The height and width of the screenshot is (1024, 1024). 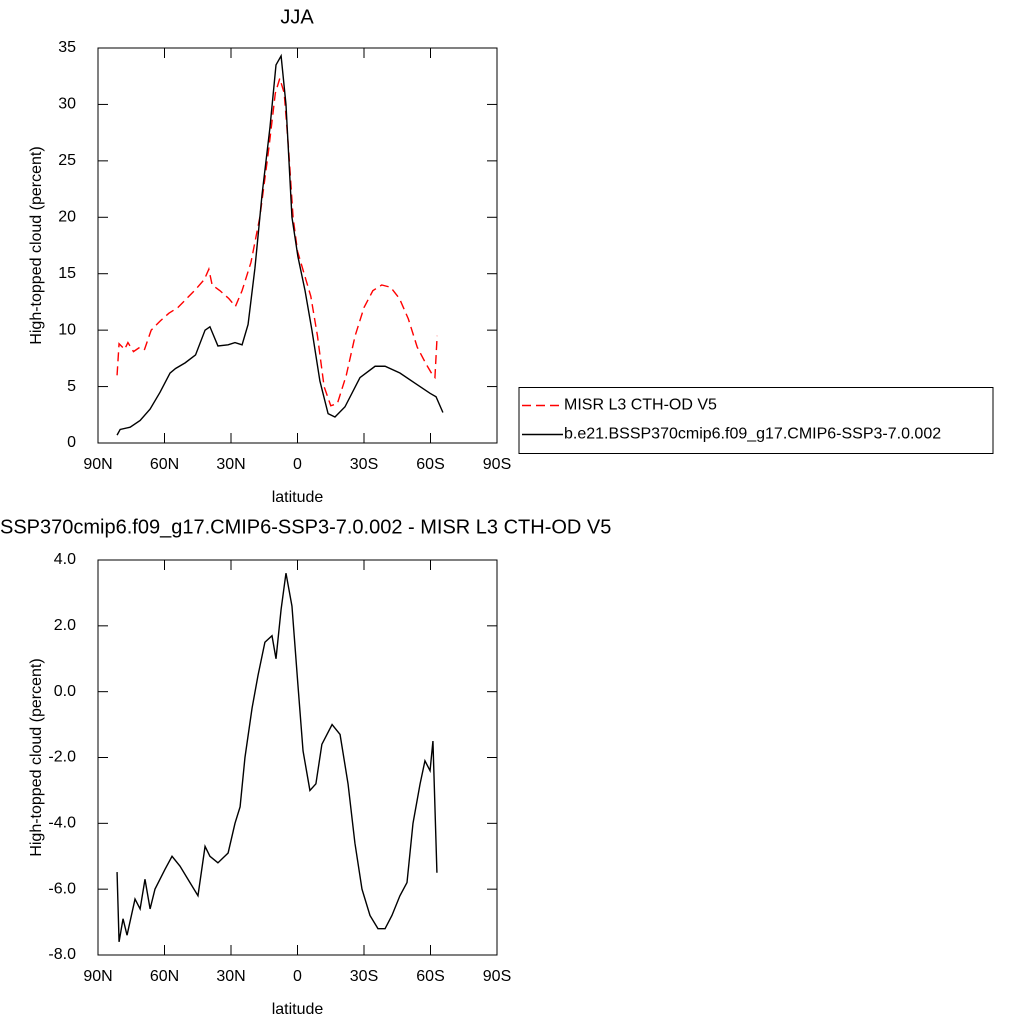 I want to click on y-tick-label: -2.0, so click(x=62, y=757).